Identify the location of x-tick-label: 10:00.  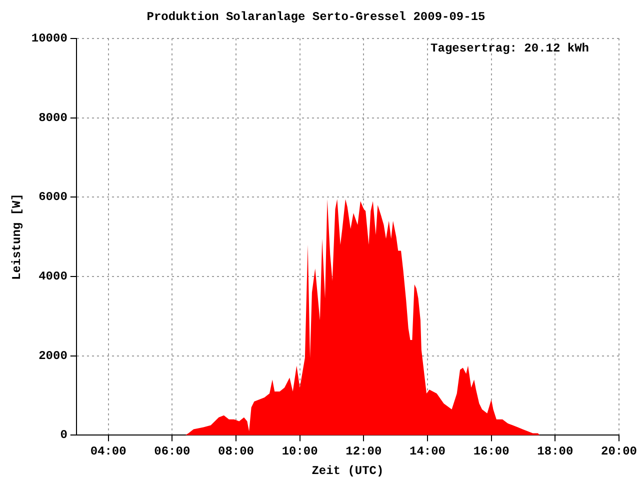
(300, 451).